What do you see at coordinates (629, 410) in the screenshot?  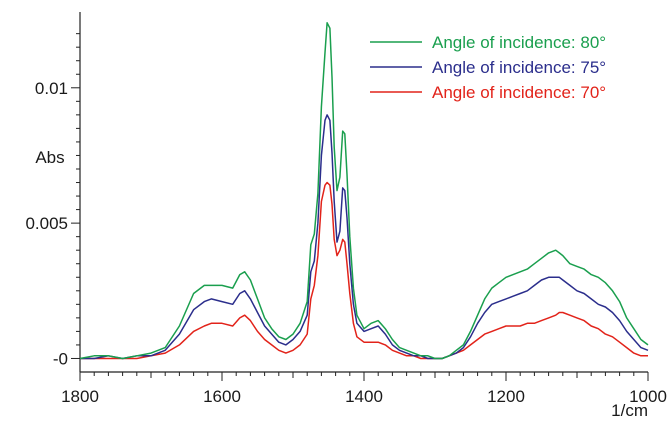 I see `x-axis-label: 1/cm` at bounding box center [629, 410].